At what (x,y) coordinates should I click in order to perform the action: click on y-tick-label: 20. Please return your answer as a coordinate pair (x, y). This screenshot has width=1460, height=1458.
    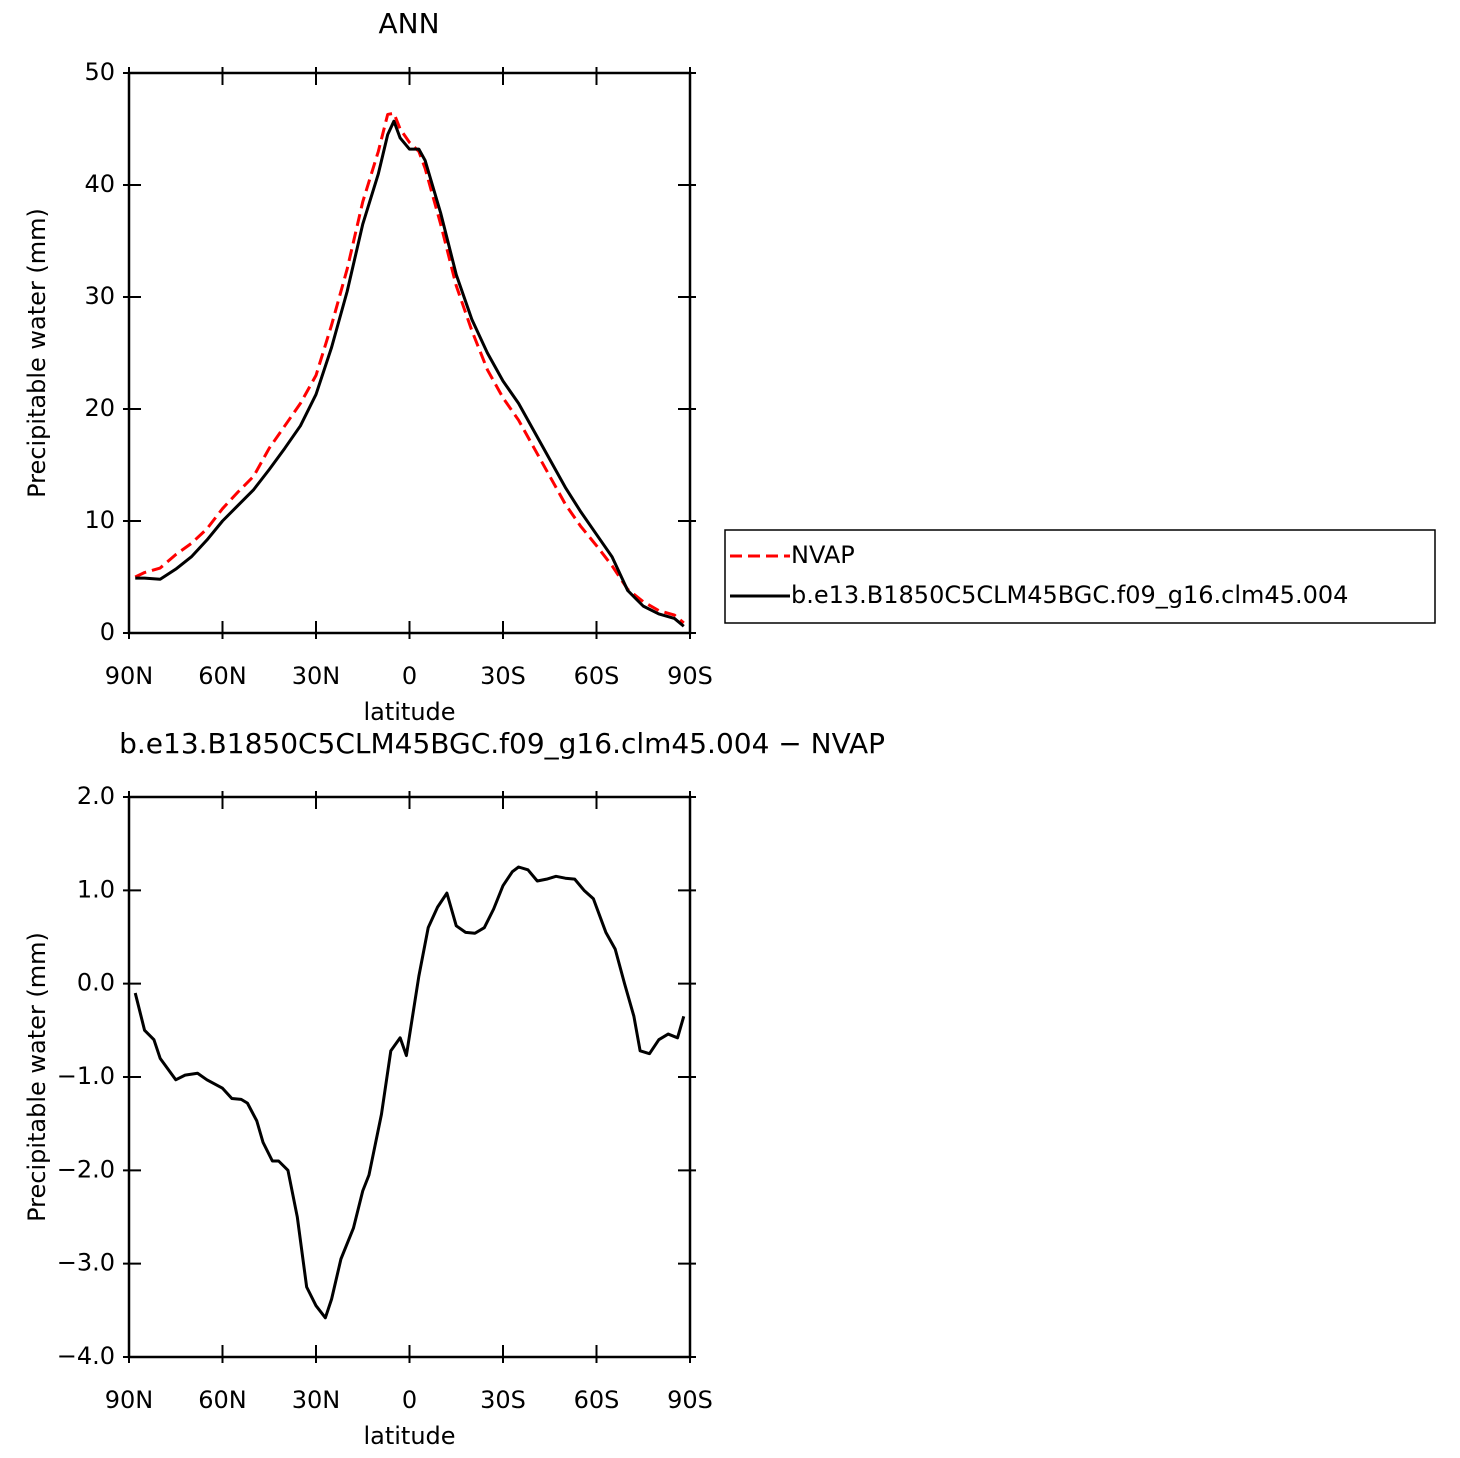
    Looking at the image, I should click on (99, 408).